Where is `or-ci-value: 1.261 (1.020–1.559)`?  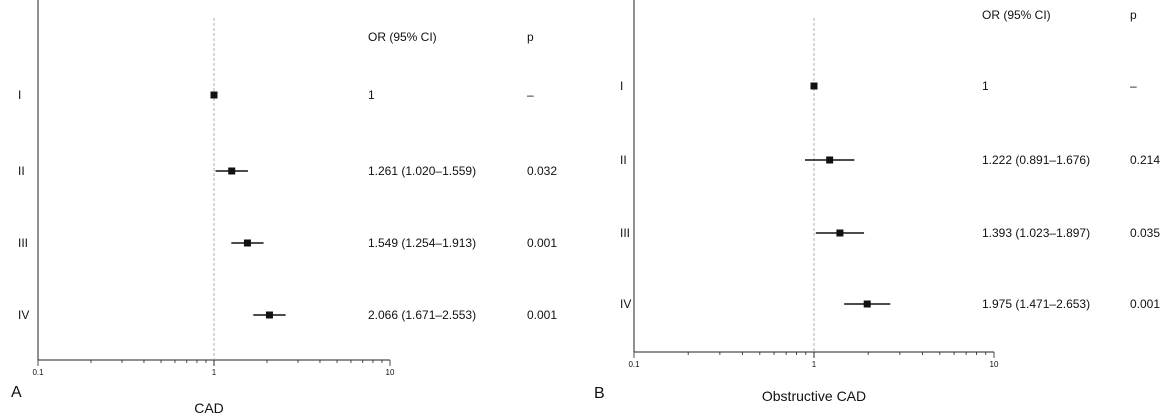 or-ci-value: 1.261 (1.020–1.559) is located at coordinates (422, 171).